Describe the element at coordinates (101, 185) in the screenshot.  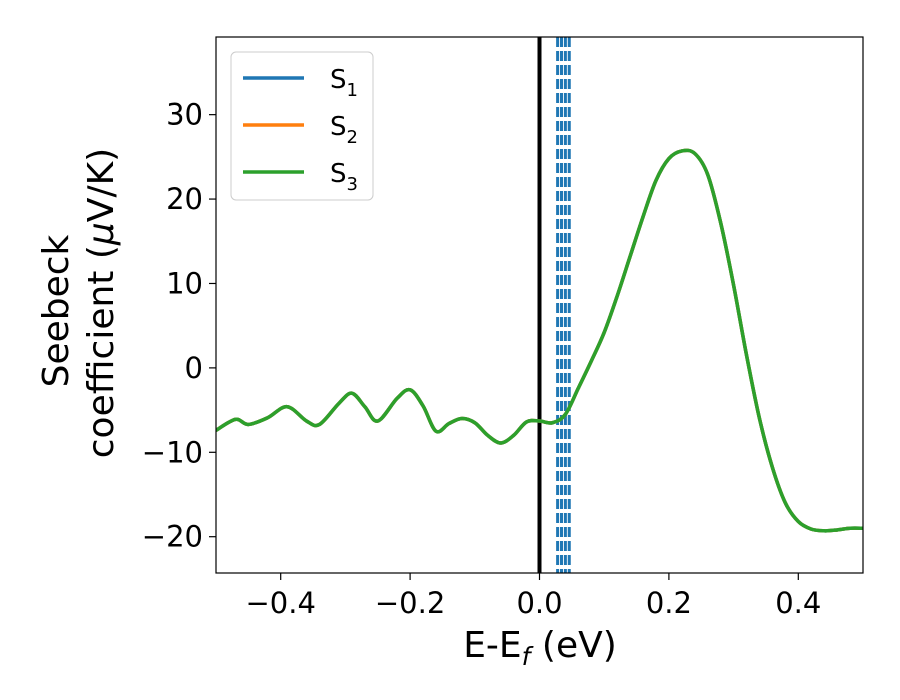
I see `y-axis-label-post: V/K)` at that location.